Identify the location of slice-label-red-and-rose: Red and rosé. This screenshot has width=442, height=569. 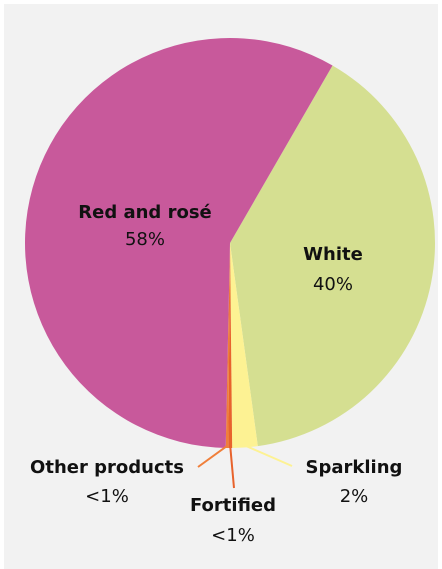
(145, 212).